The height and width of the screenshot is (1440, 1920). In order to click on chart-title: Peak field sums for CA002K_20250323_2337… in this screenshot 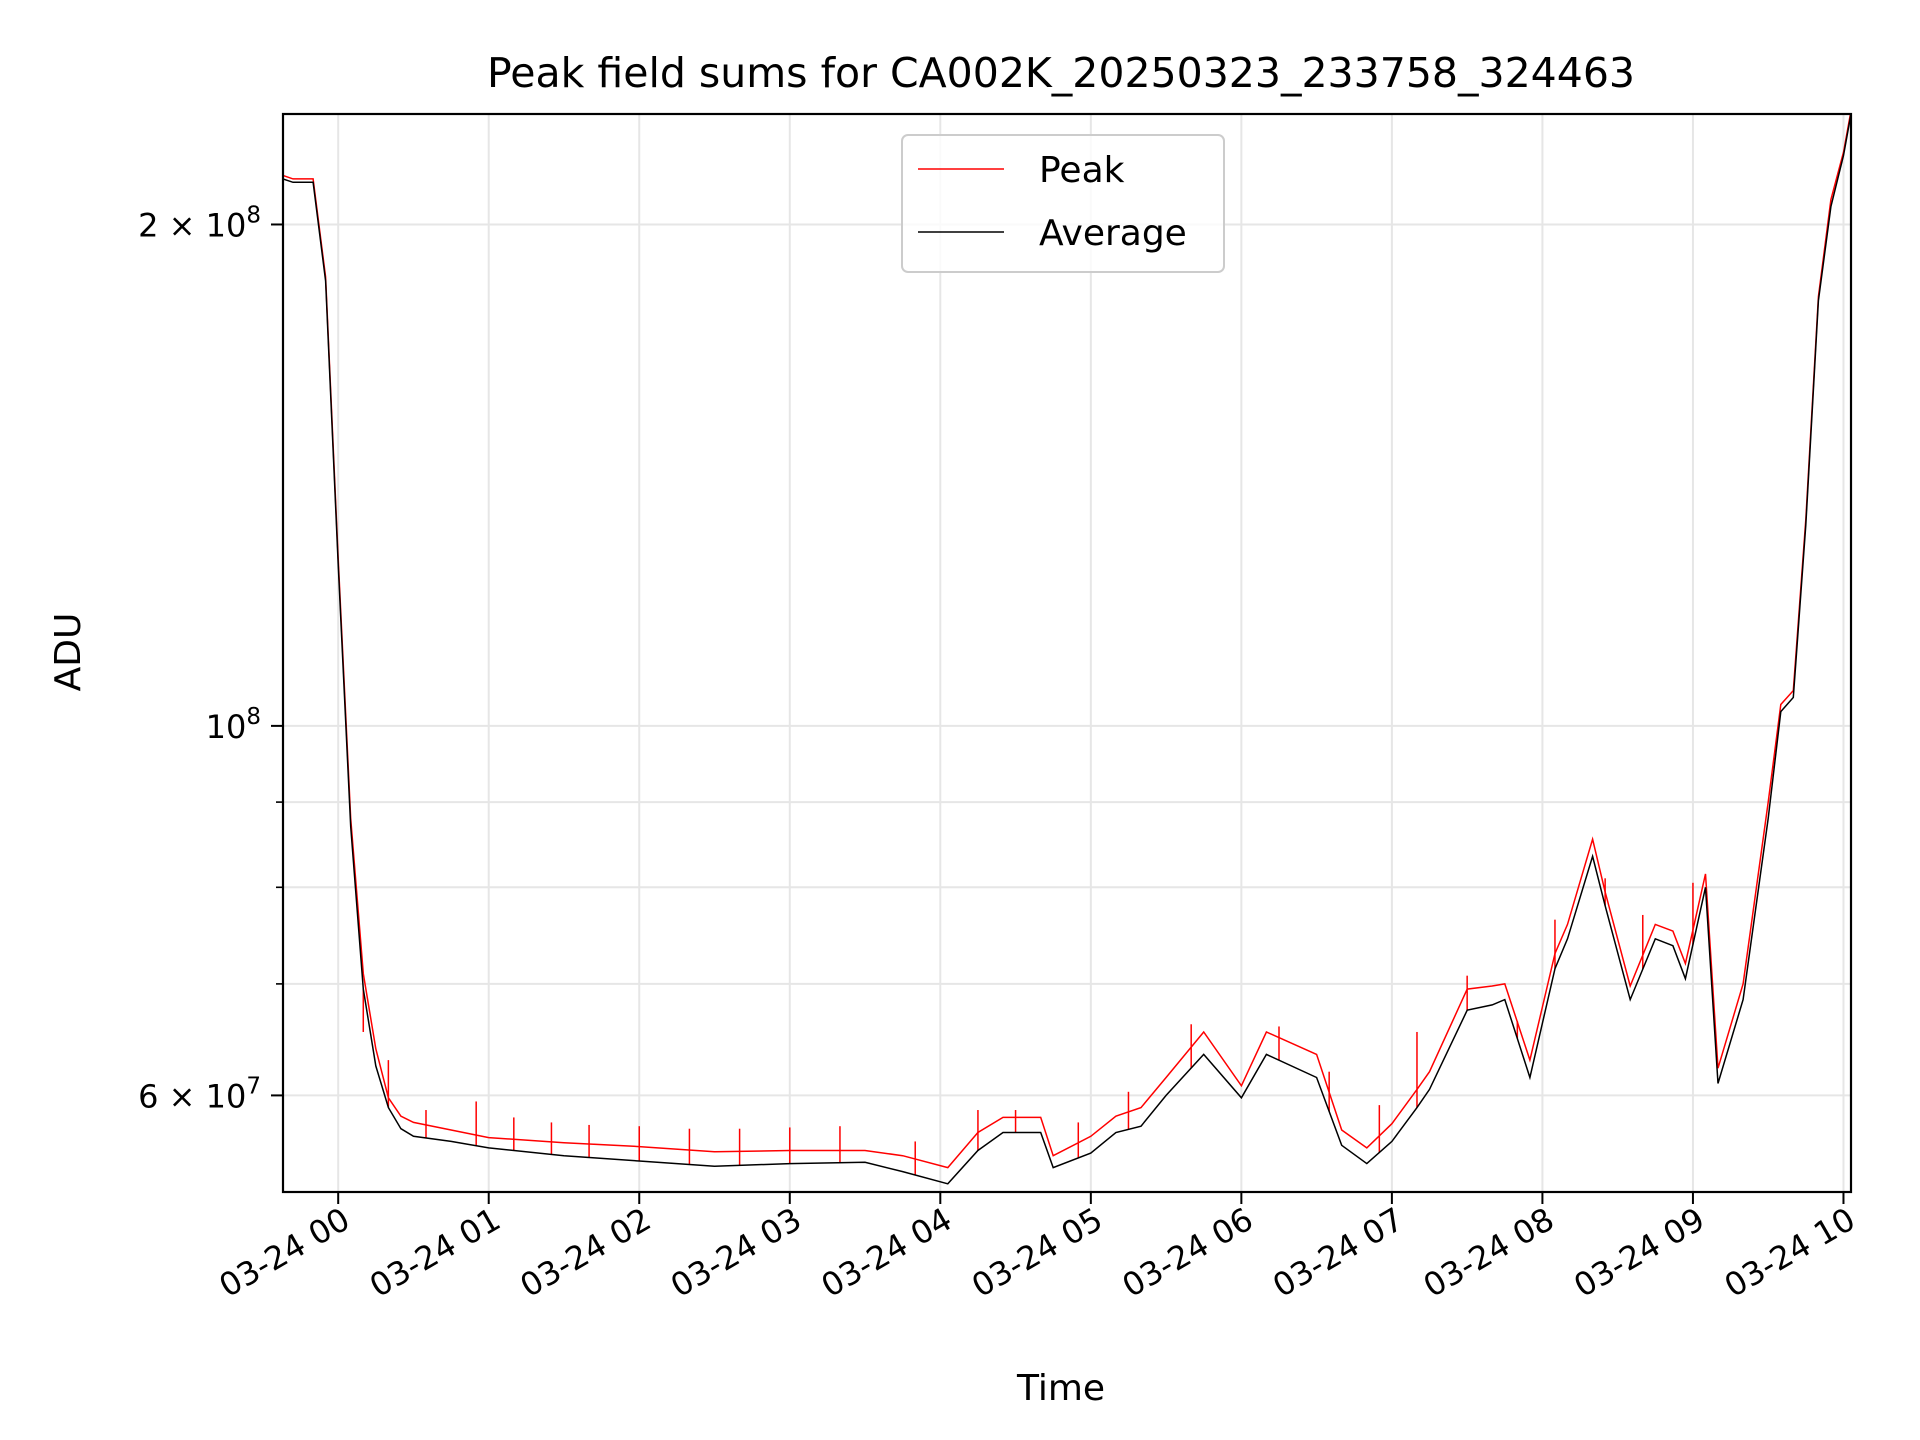, I will do `click(1061, 73)`.